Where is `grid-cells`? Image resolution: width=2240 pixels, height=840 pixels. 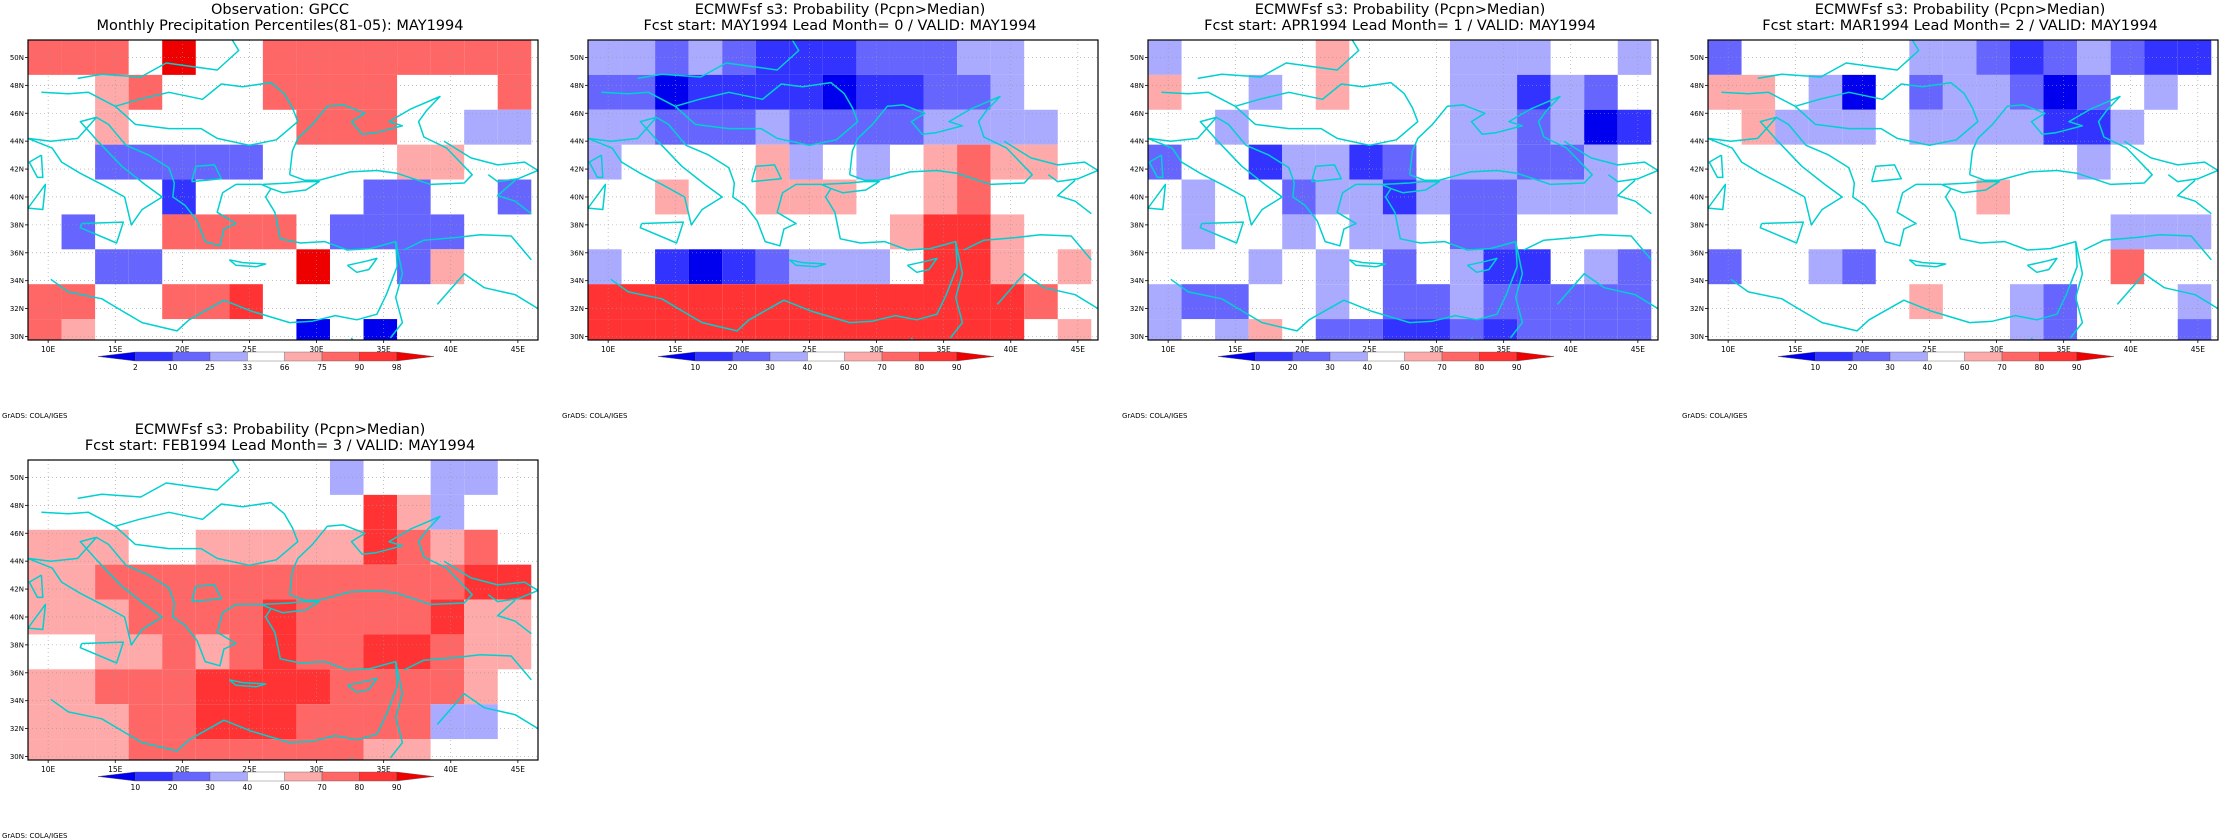
grid-cells is located at coordinates (280, 190).